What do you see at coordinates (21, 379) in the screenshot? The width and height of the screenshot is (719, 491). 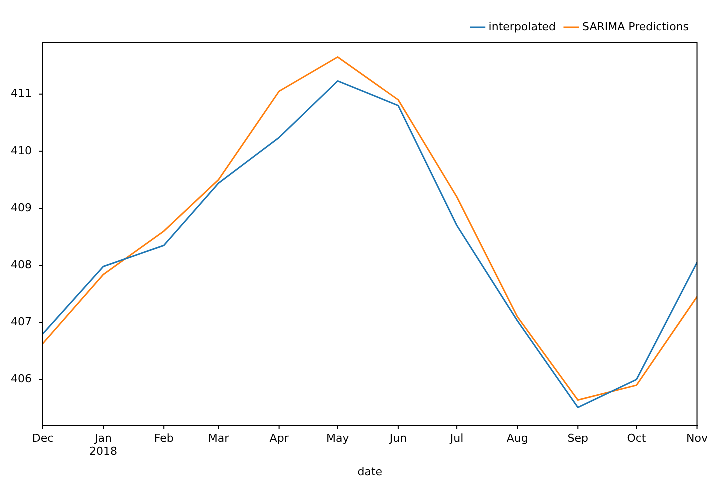 I see `y-tick-label: 406` at bounding box center [21, 379].